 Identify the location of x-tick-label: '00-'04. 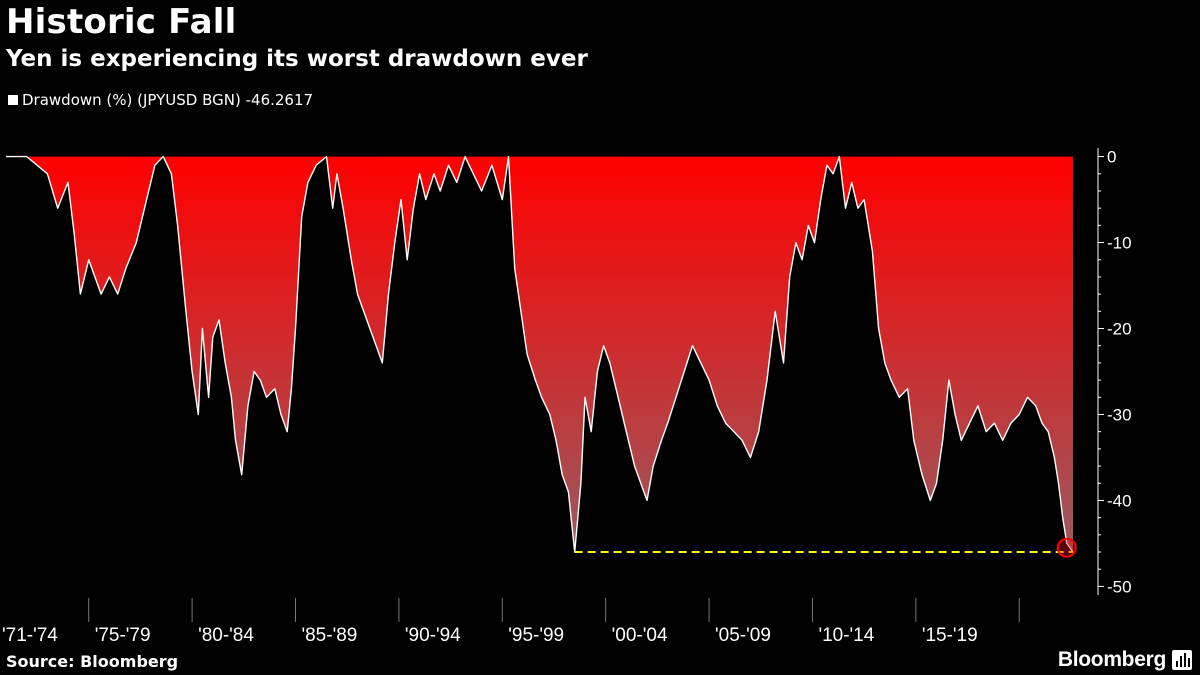
(640, 635).